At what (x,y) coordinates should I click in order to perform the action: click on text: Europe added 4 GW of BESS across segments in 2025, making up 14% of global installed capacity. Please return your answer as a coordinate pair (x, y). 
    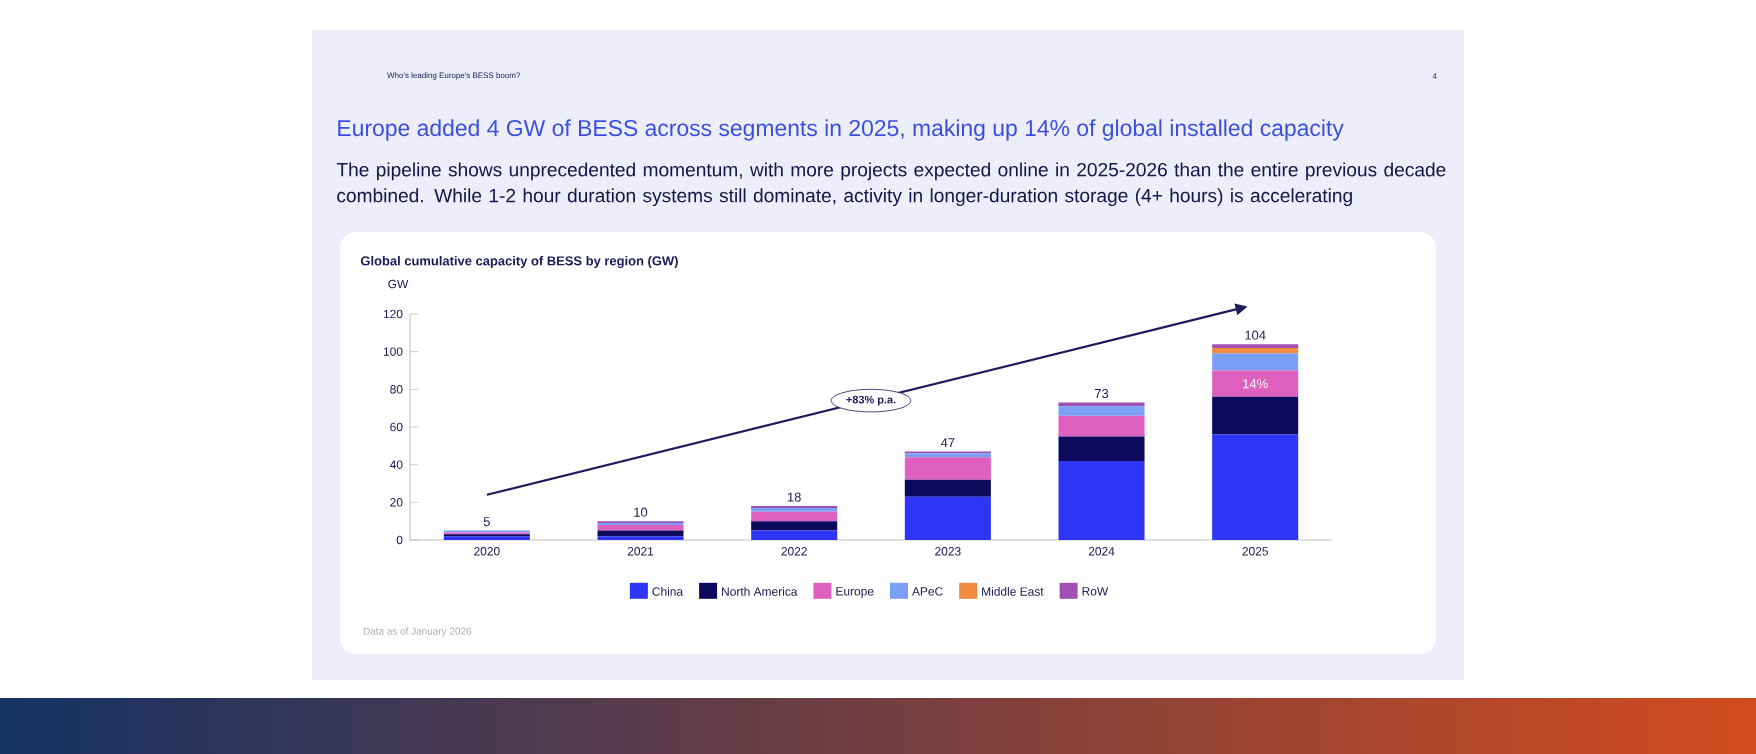
    Looking at the image, I should click on (841, 130).